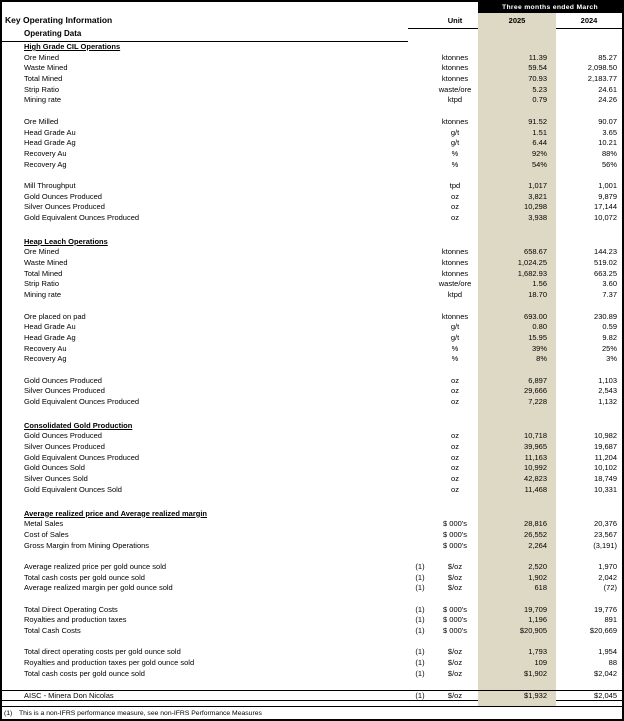 The image size is (624, 721). I want to click on row-value-2025: 39%, so click(517, 349).